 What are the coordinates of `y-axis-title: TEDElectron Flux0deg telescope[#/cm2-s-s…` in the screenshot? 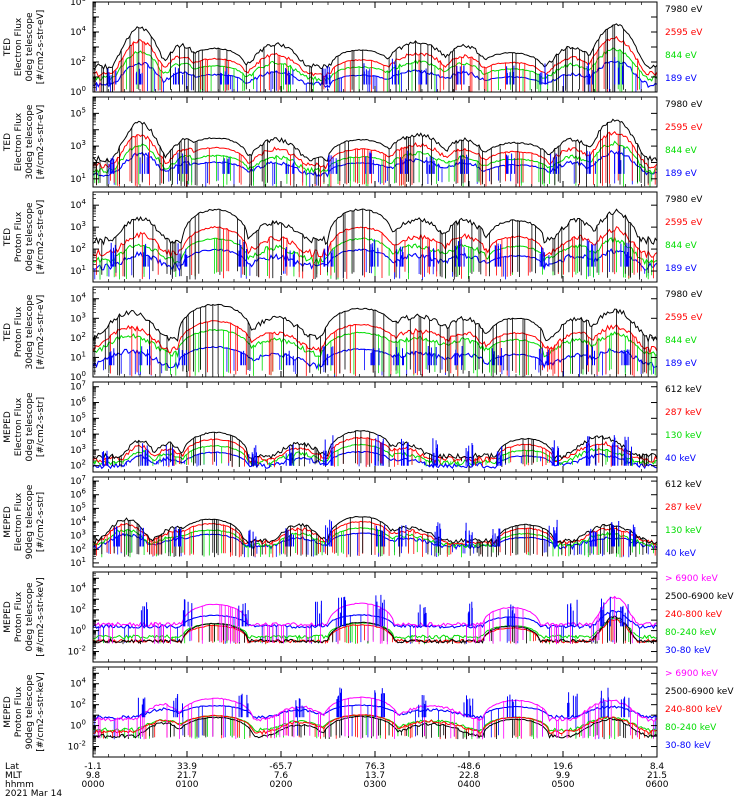 It's located at (24, 47).